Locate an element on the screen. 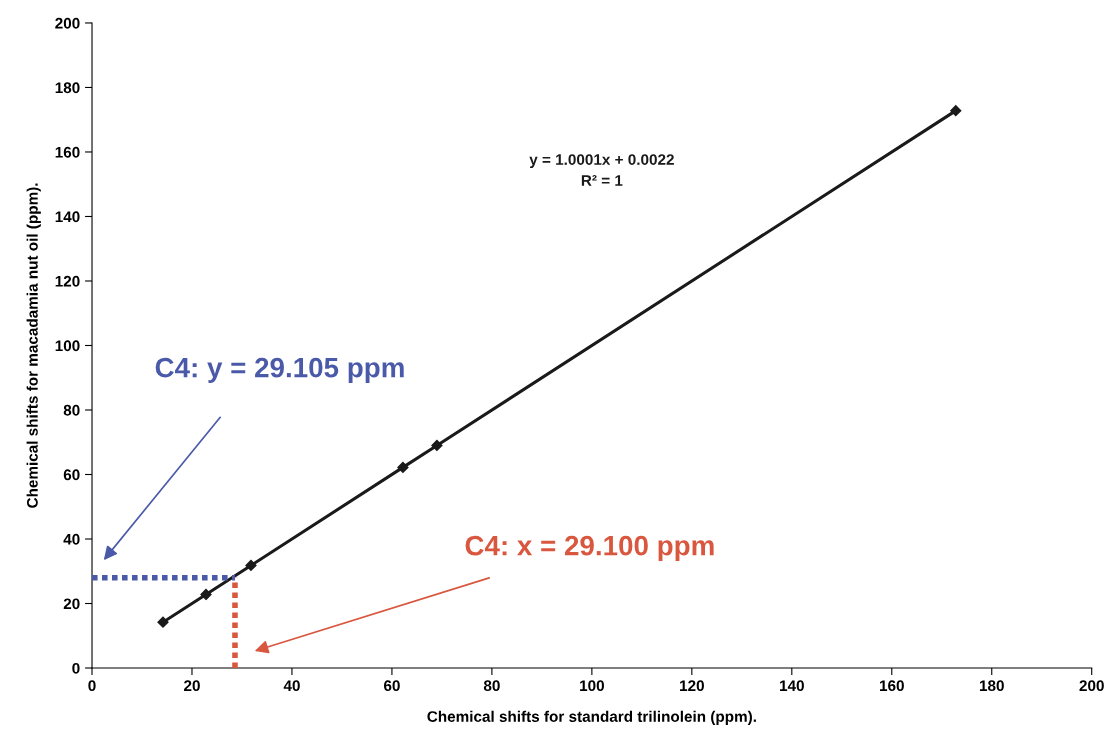  x-axis-title: Chemical shifts for standard trilinolein (ppm). is located at coordinates (591, 717).